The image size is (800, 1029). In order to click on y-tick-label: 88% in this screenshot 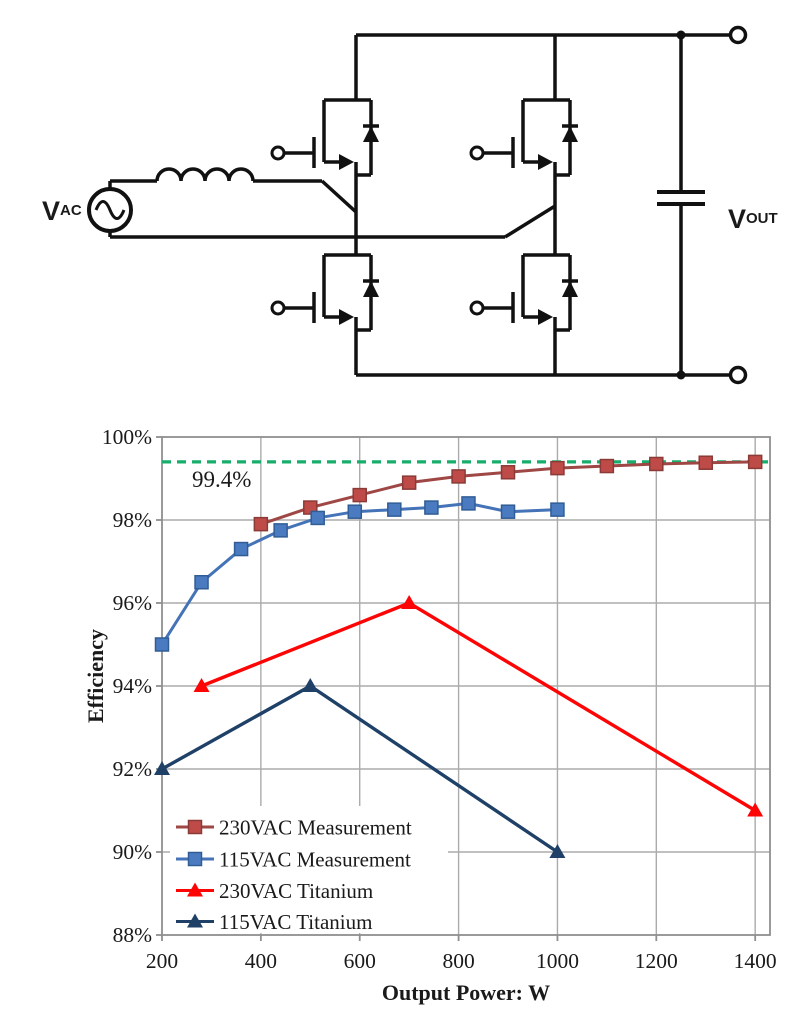, I will do `click(133, 935)`.